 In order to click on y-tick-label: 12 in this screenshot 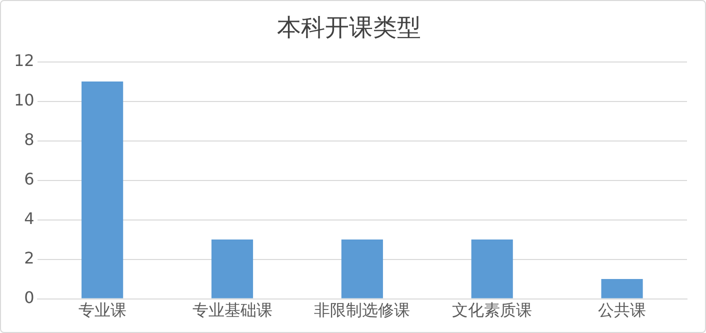, I will do `click(24, 60)`.